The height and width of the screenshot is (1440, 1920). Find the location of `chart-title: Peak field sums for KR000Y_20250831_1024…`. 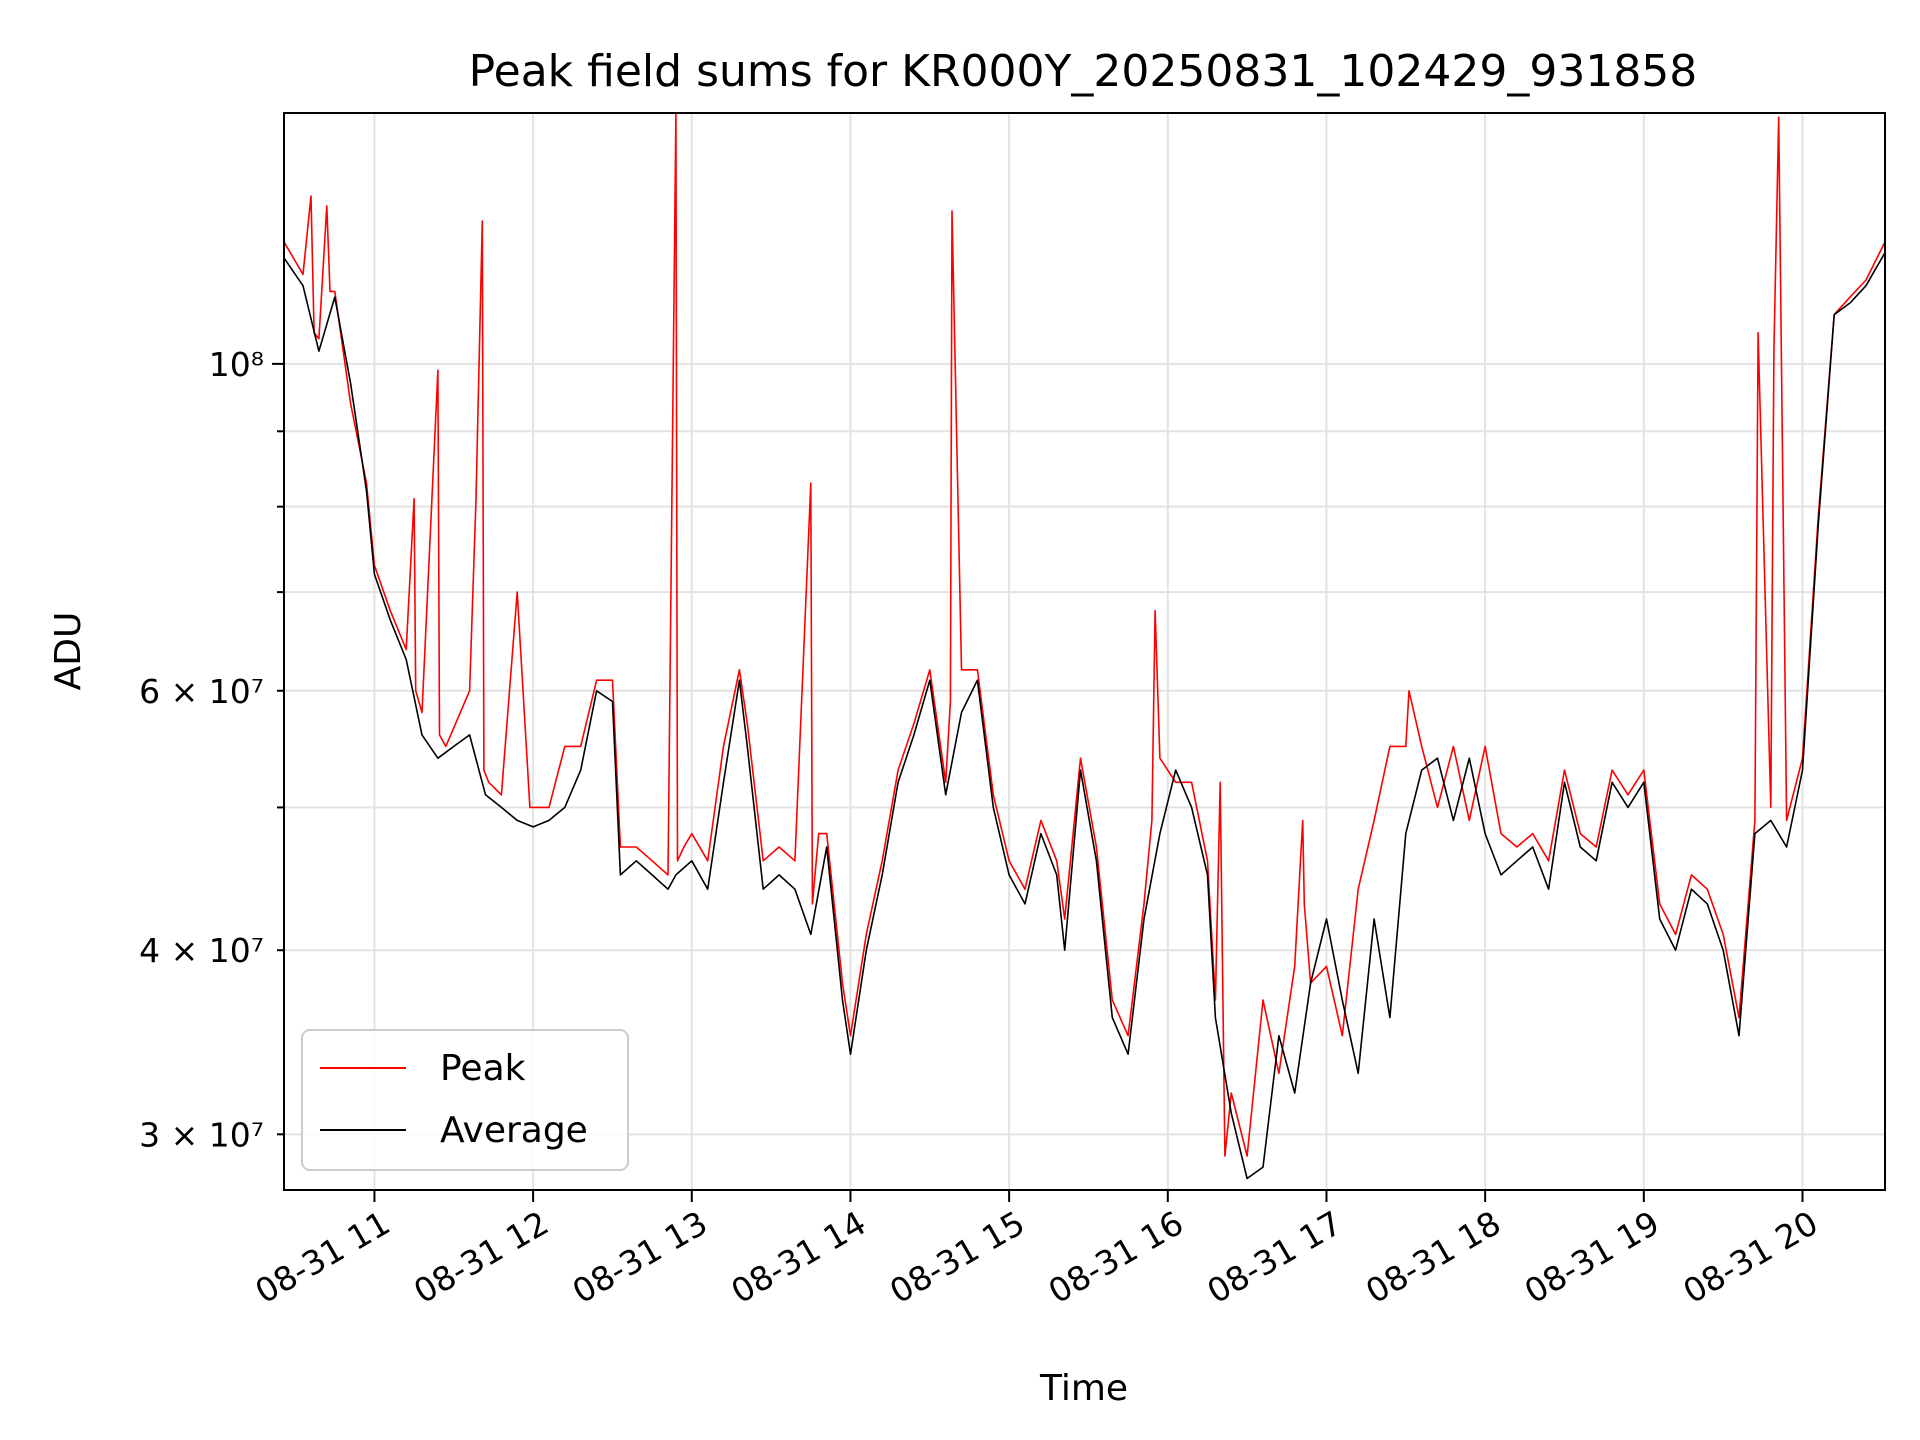

chart-title: Peak field sums for KR000Y_20250831_1024… is located at coordinates (1083, 71).